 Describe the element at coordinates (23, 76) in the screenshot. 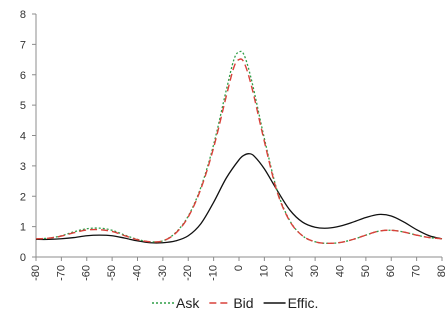

I see `y-tick-label: 6` at that location.